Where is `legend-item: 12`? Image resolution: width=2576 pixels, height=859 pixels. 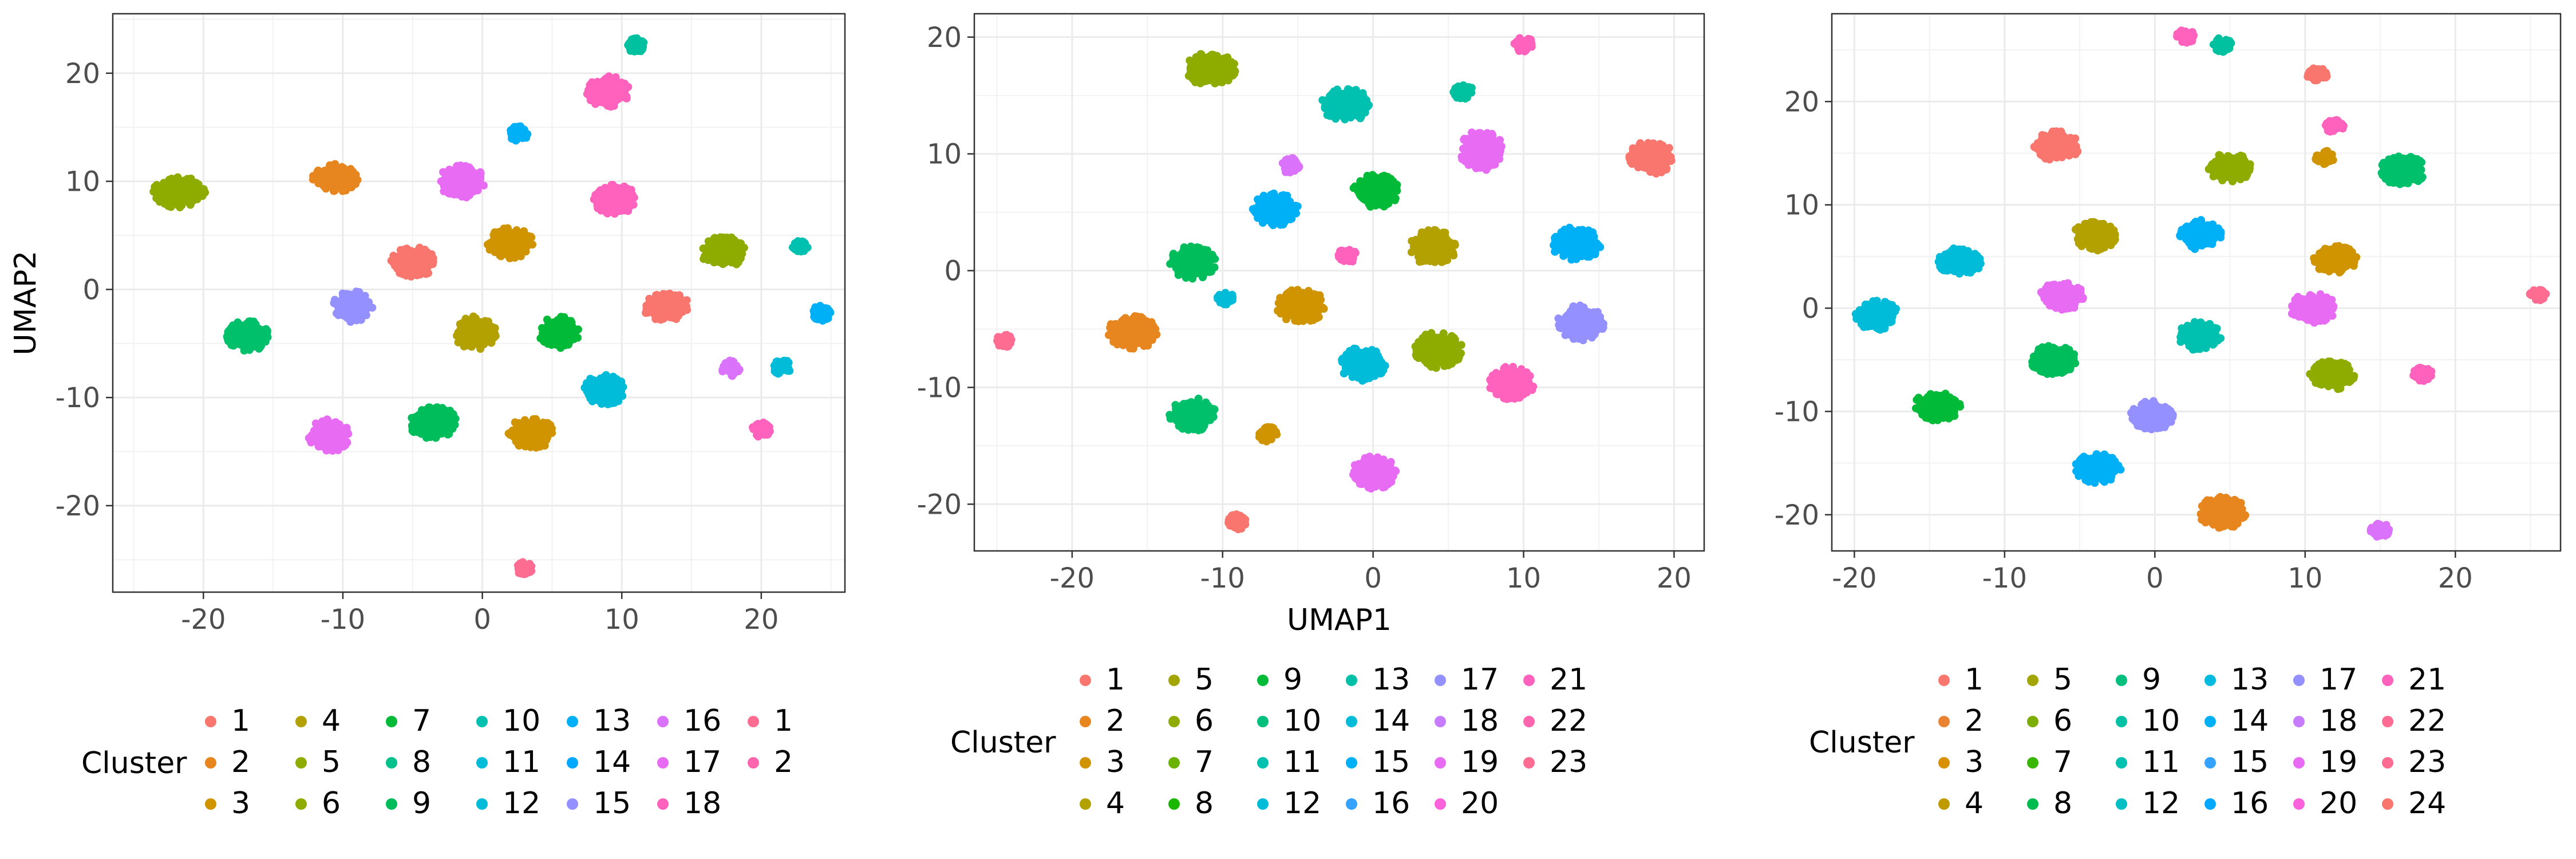
legend-item: 12 is located at coordinates (2148, 803).